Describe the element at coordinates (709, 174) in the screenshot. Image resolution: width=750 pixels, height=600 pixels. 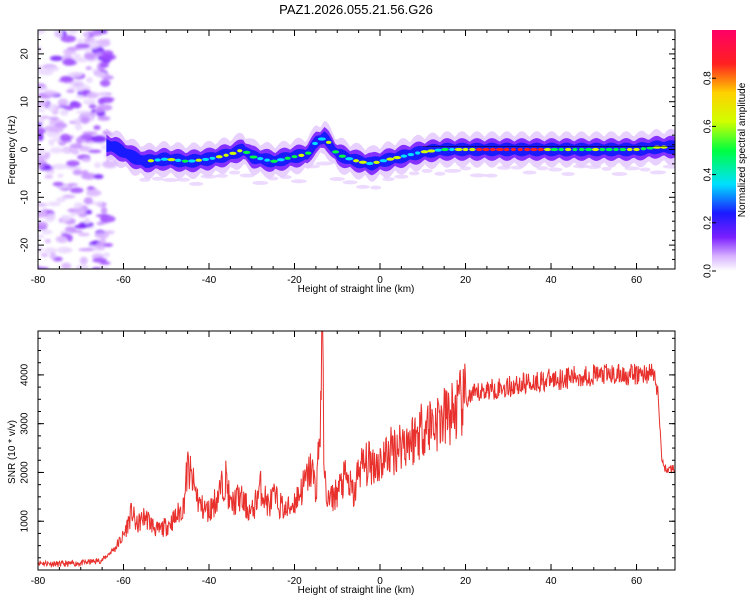
I see `colorbar-ticks: 0.0 0.2 0.4 0.6 0.8` at that location.